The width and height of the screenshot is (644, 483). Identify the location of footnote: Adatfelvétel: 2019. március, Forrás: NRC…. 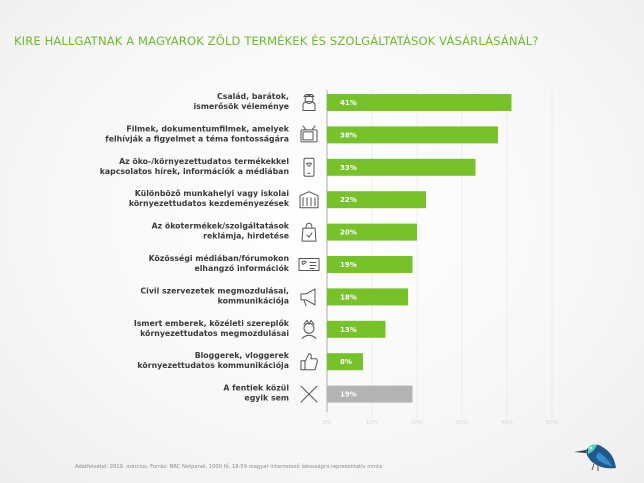
(229, 467).